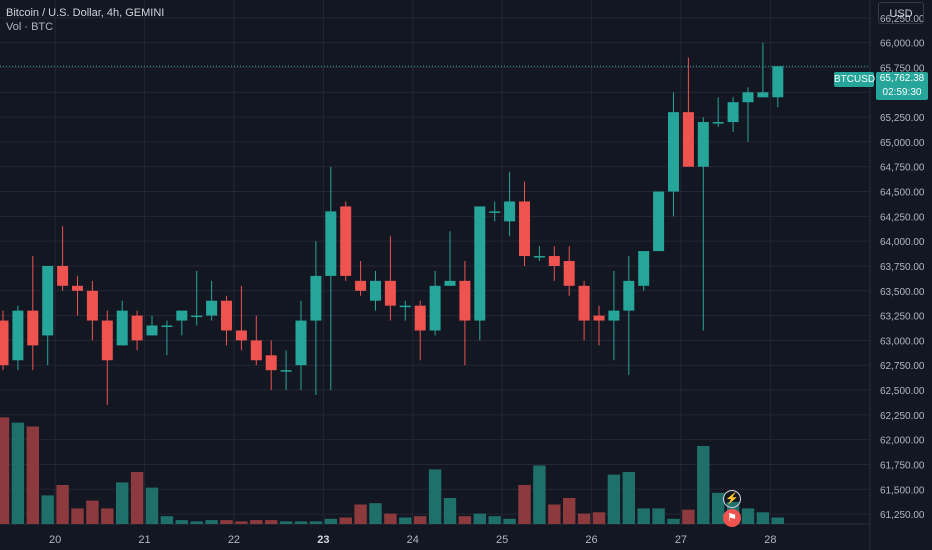 The height and width of the screenshot is (550, 932). Describe the element at coordinates (902, 168) in the screenshot. I see `y-tick-label: 64,750.00` at that location.